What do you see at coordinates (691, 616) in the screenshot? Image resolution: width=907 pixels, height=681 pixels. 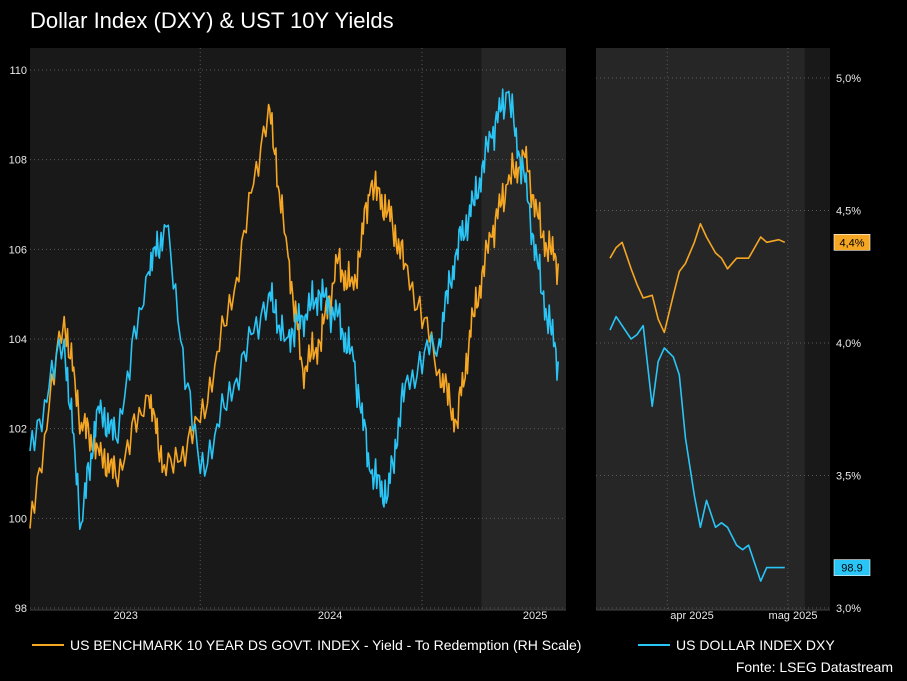 I see `x-axis-tick-right-0: apr 2025` at bounding box center [691, 616].